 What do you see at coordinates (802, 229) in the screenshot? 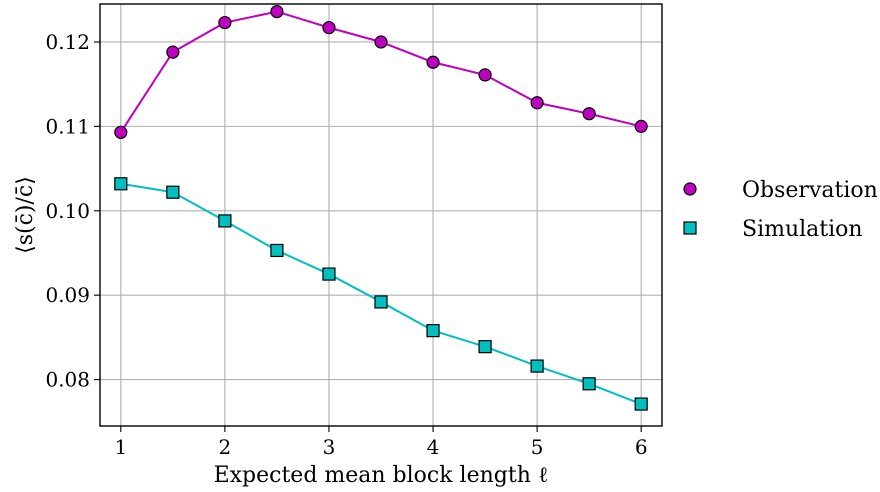
I see `legend-label-simulation: Simulation` at bounding box center [802, 229].